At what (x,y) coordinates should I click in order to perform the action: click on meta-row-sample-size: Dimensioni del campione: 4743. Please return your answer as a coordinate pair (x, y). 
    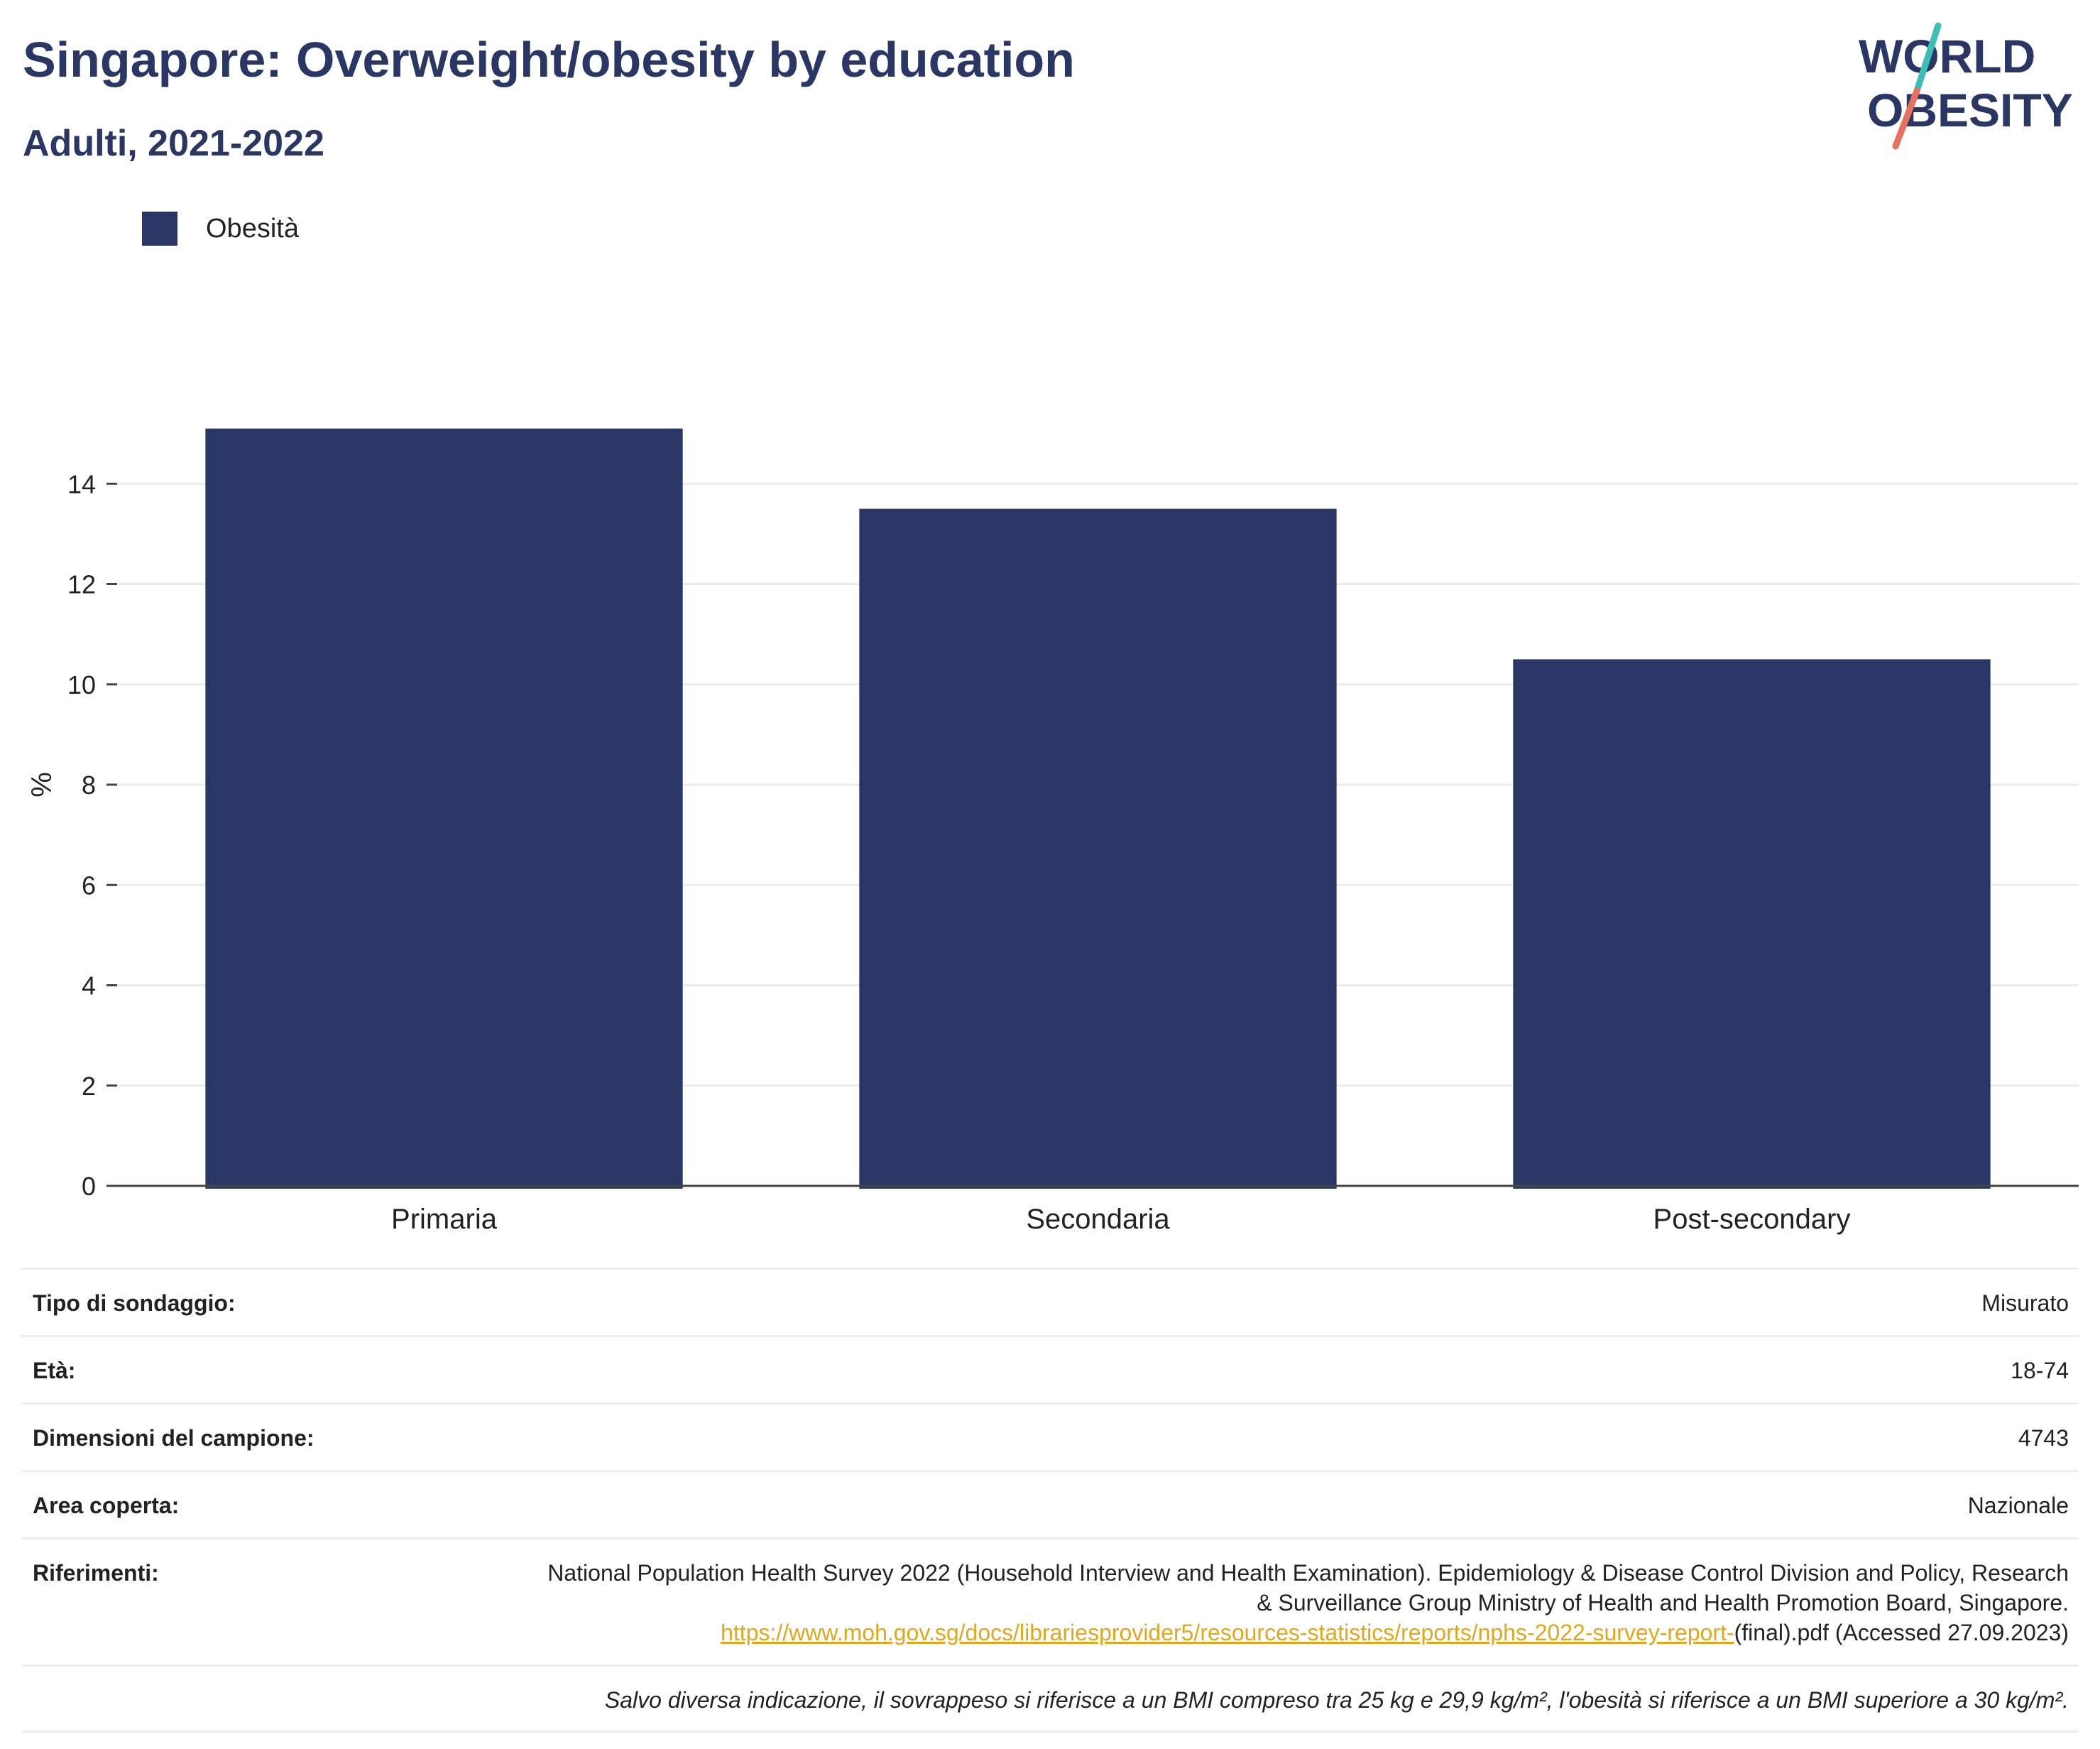
    Looking at the image, I should click on (1050, 1436).